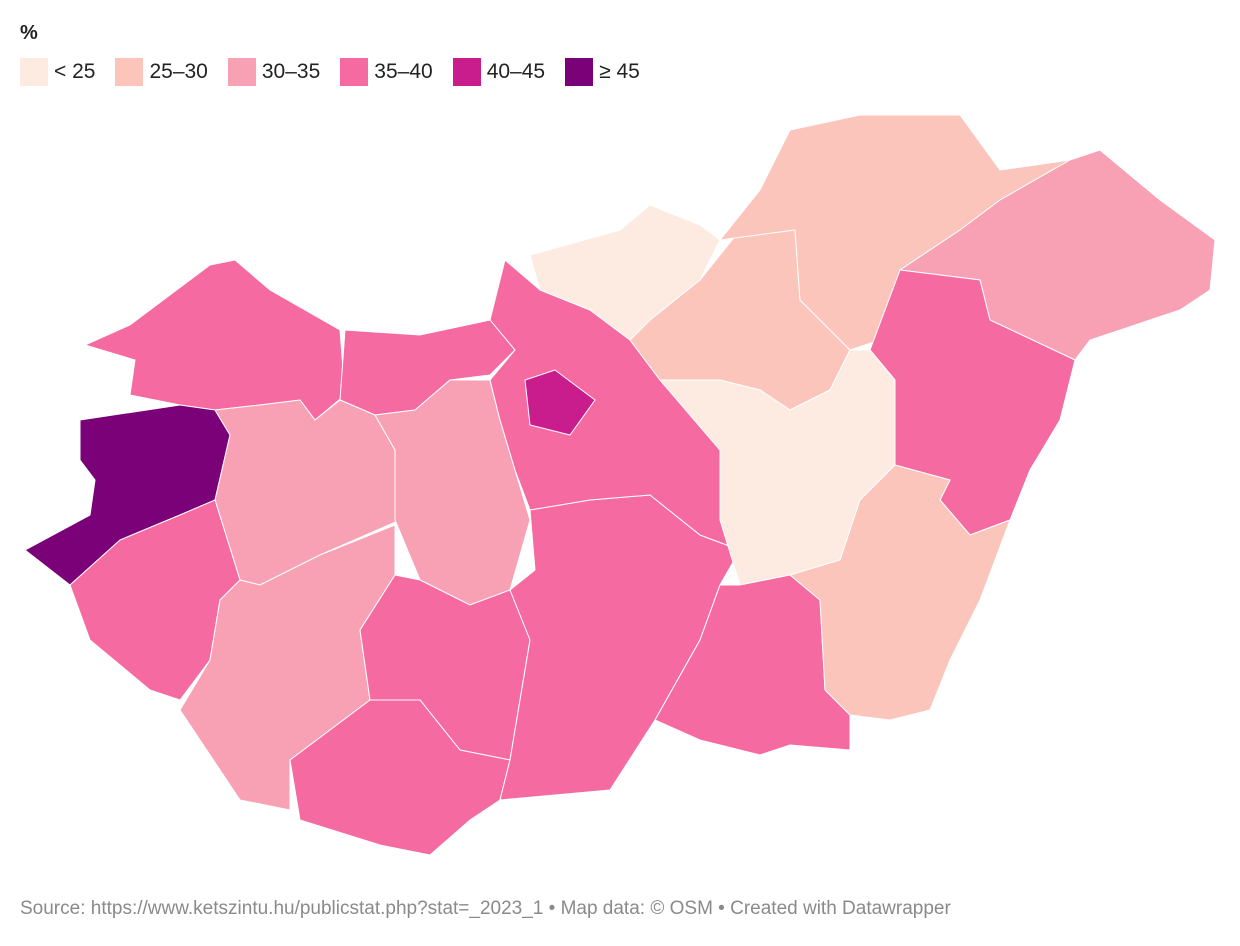 The width and height of the screenshot is (1240, 946). I want to click on legend-label: 40–45, so click(516, 71).